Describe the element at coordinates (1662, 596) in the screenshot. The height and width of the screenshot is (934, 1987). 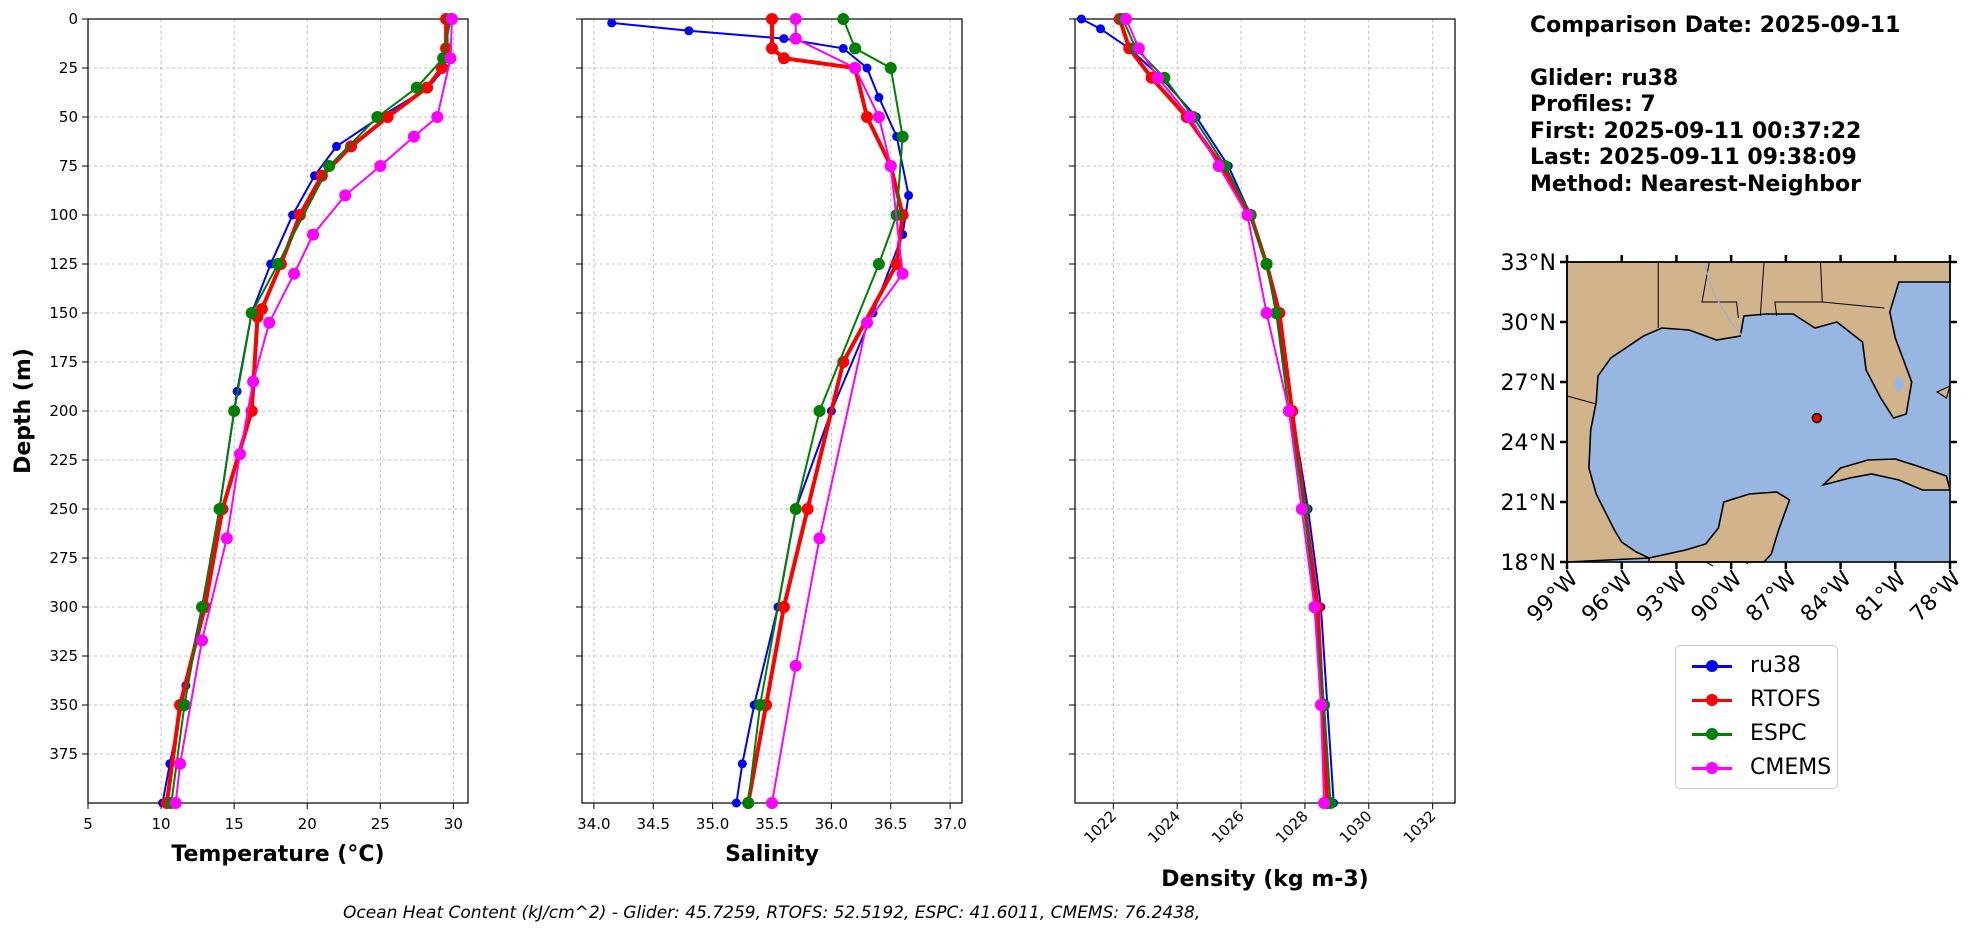
I see `lon-label: 93°W` at that location.